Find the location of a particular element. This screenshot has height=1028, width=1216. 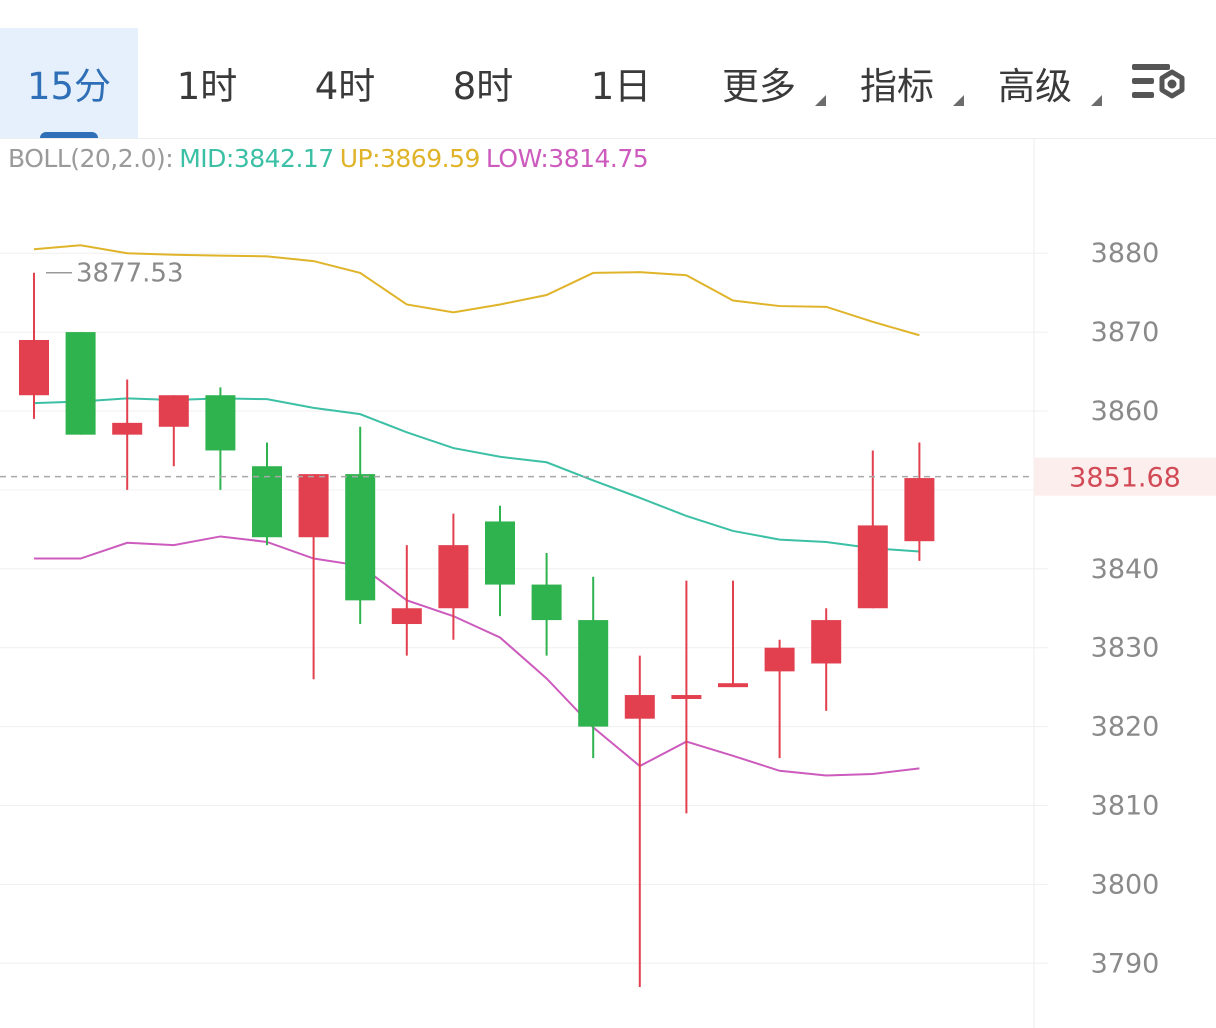

max-annotation-label: 3877.53 is located at coordinates (130, 274).